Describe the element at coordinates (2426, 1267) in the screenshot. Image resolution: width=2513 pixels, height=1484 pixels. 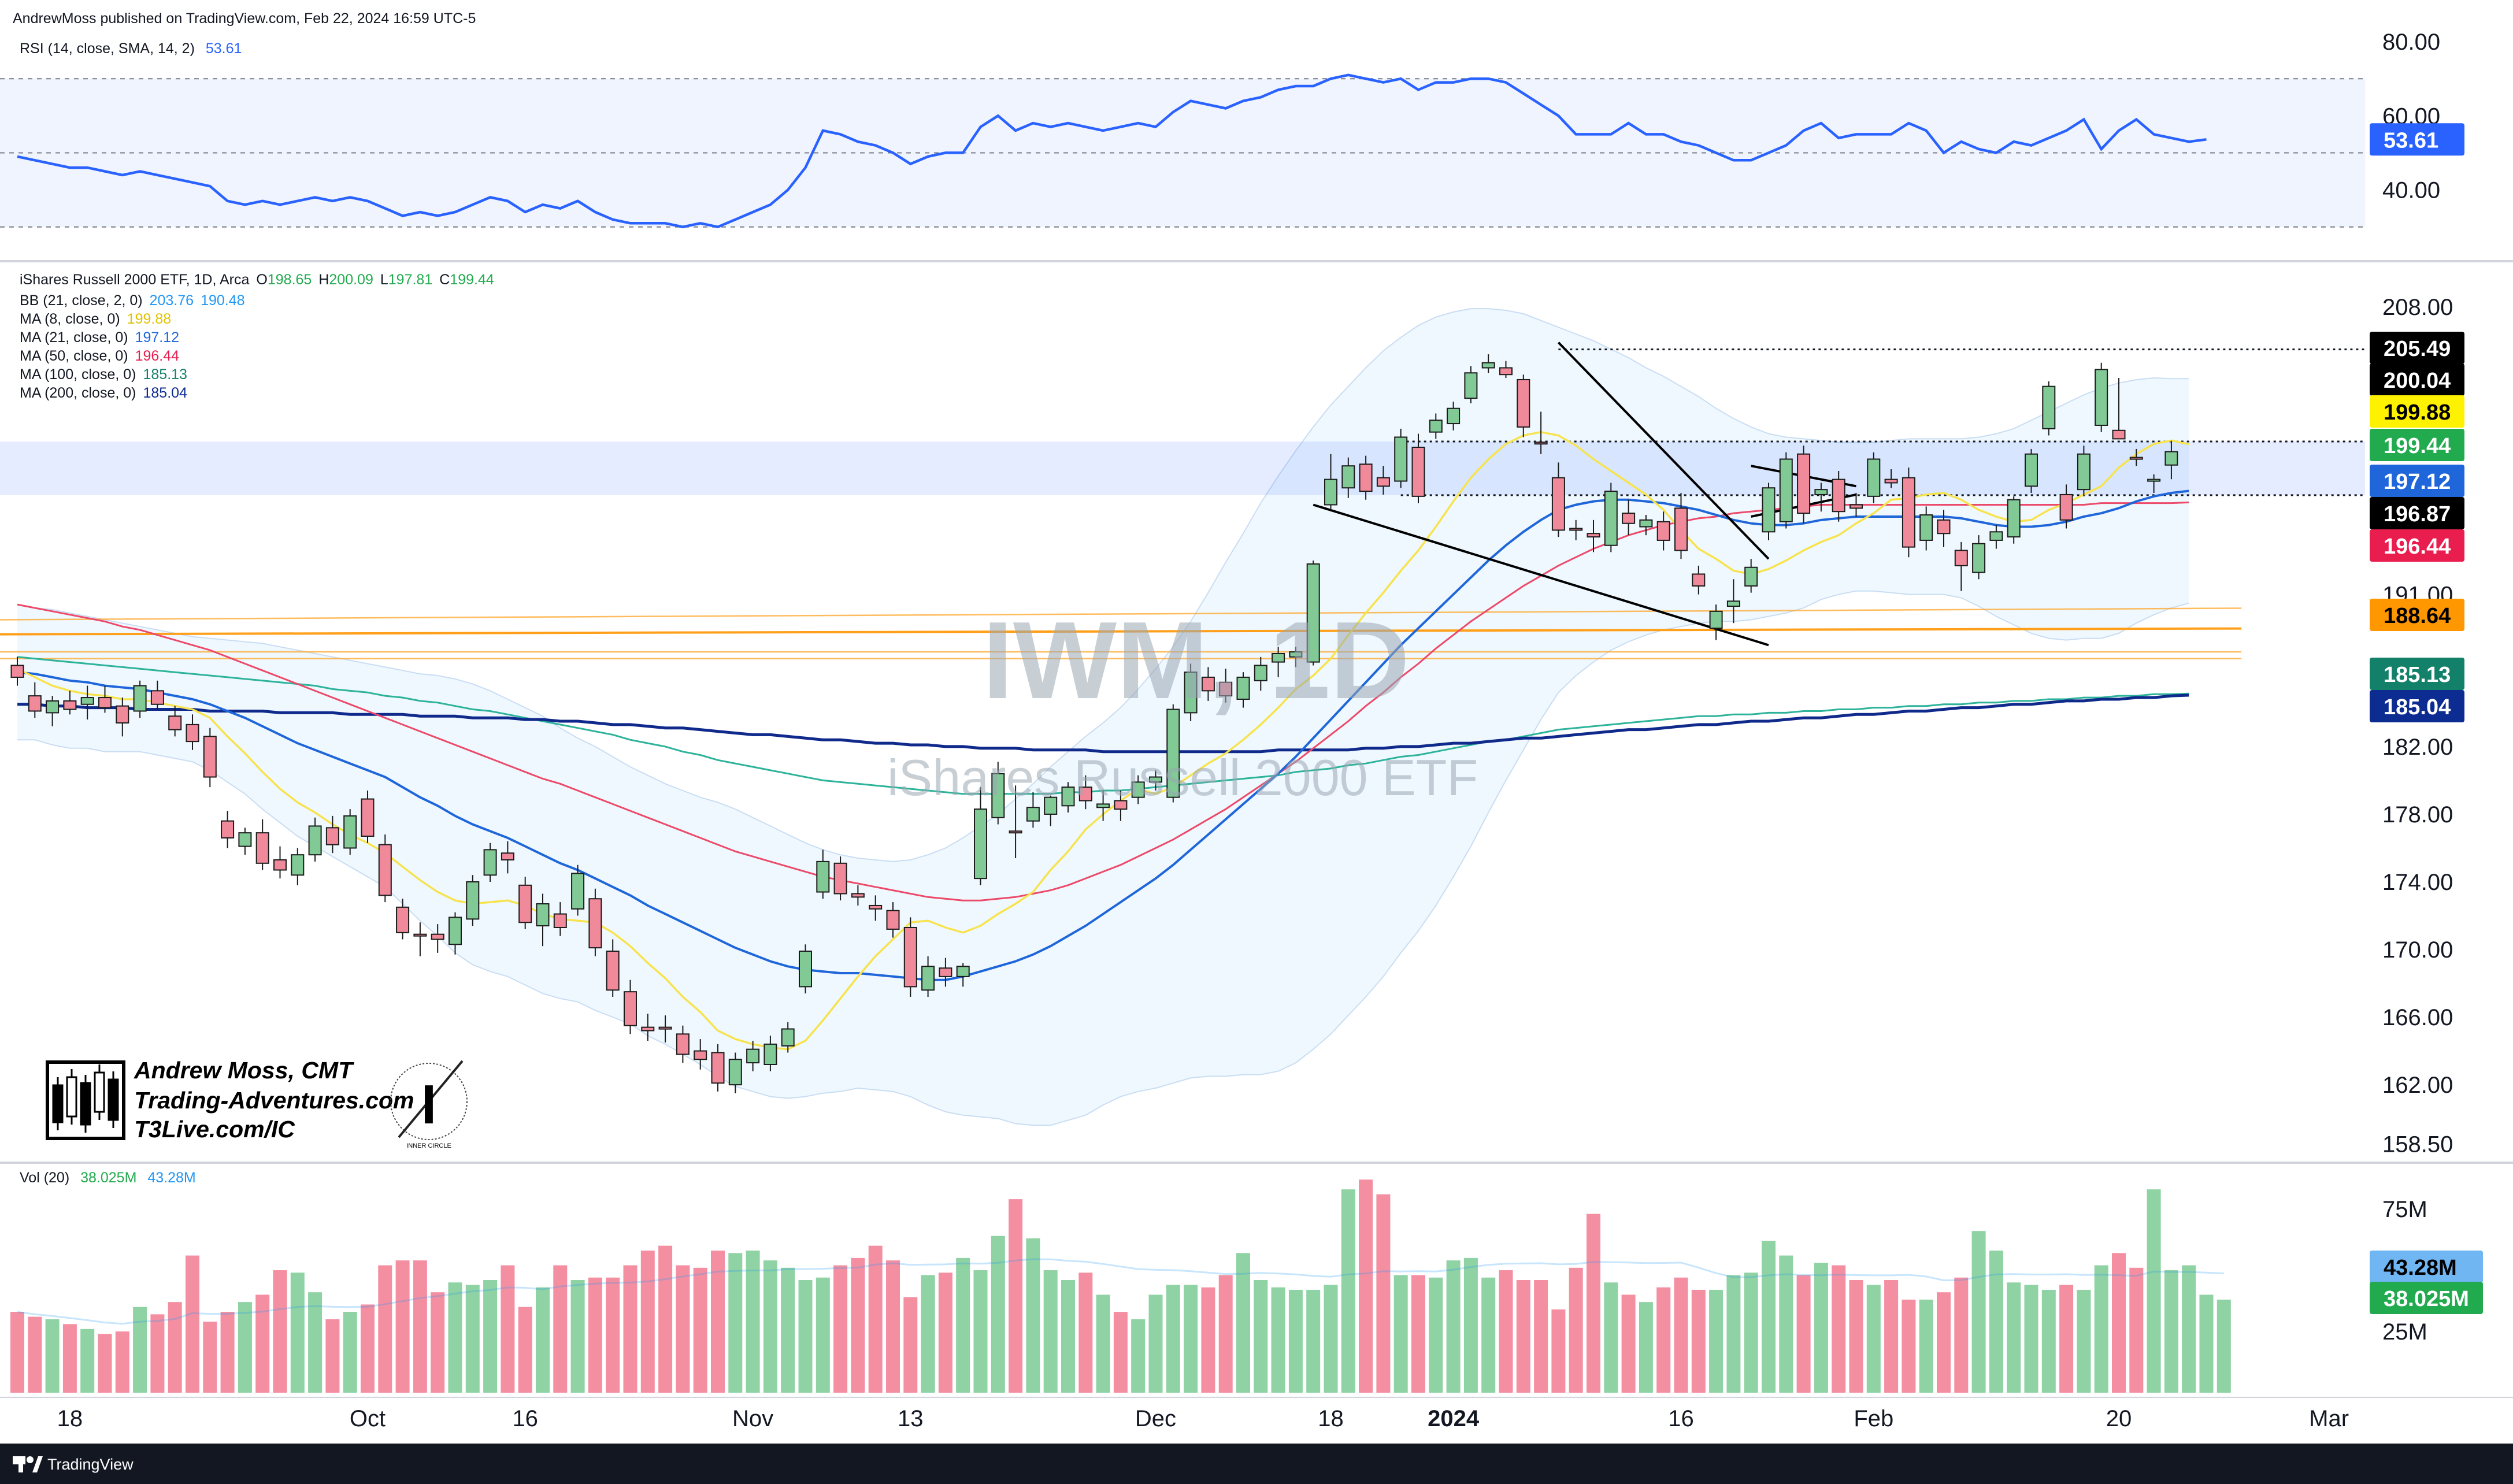
I see `volume-badge: 43.28M` at that location.